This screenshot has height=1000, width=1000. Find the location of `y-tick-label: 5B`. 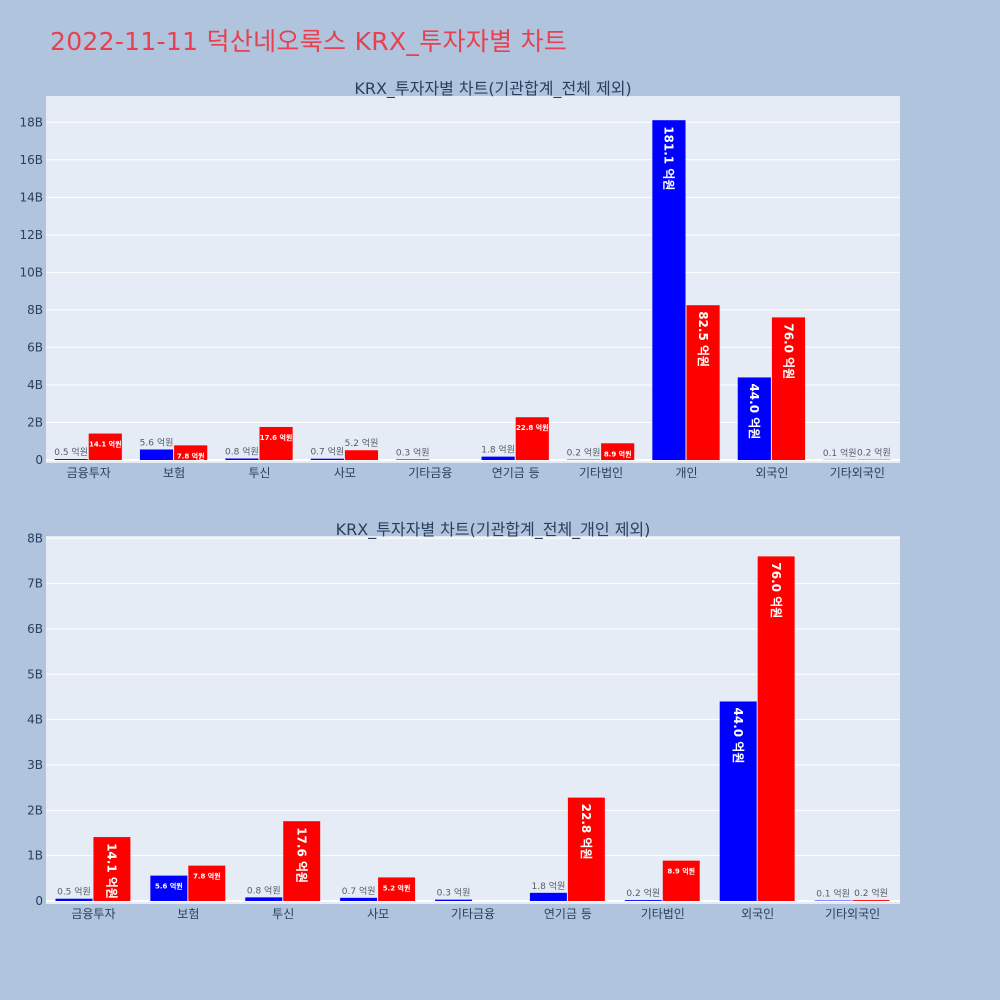

y-tick-label: 5B is located at coordinates (35, 674).